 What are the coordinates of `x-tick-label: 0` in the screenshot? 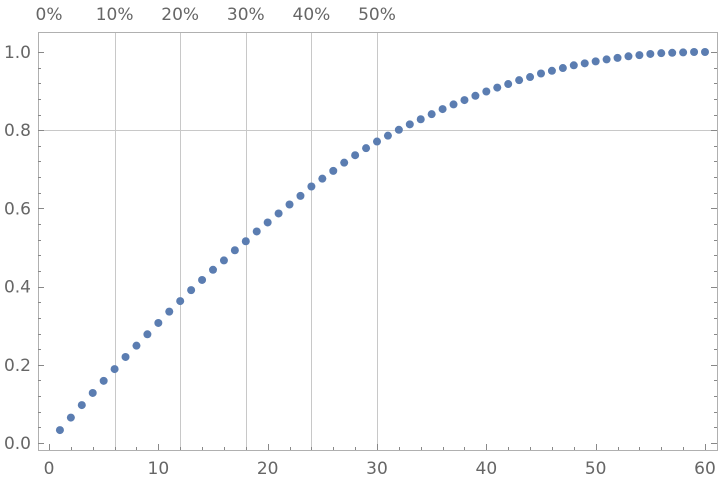 It's located at (49, 469).